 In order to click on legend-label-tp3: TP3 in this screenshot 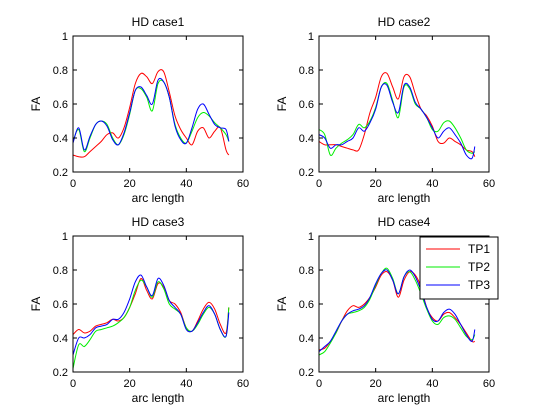, I will do `click(479, 285)`.